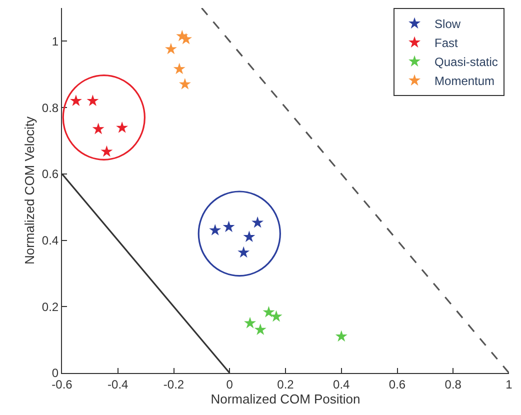  What do you see at coordinates (446, 43) in the screenshot?
I see `legend-label: Fast` at bounding box center [446, 43].